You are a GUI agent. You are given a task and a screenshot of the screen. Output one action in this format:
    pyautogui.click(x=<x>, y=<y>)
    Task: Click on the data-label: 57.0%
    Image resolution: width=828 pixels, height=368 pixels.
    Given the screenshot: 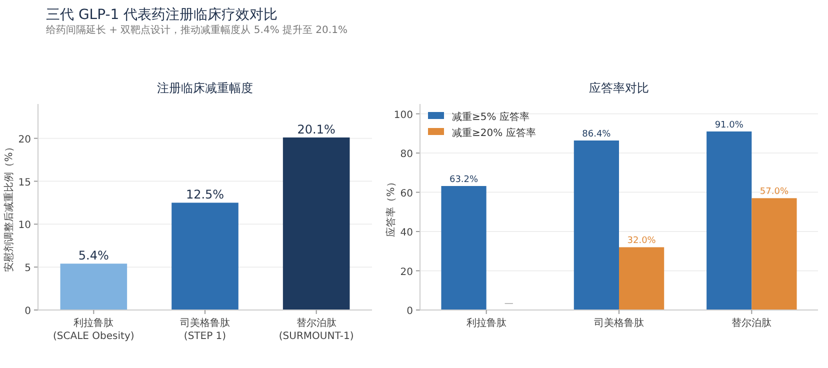 What is the action you would take?
    pyautogui.click(x=774, y=192)
    